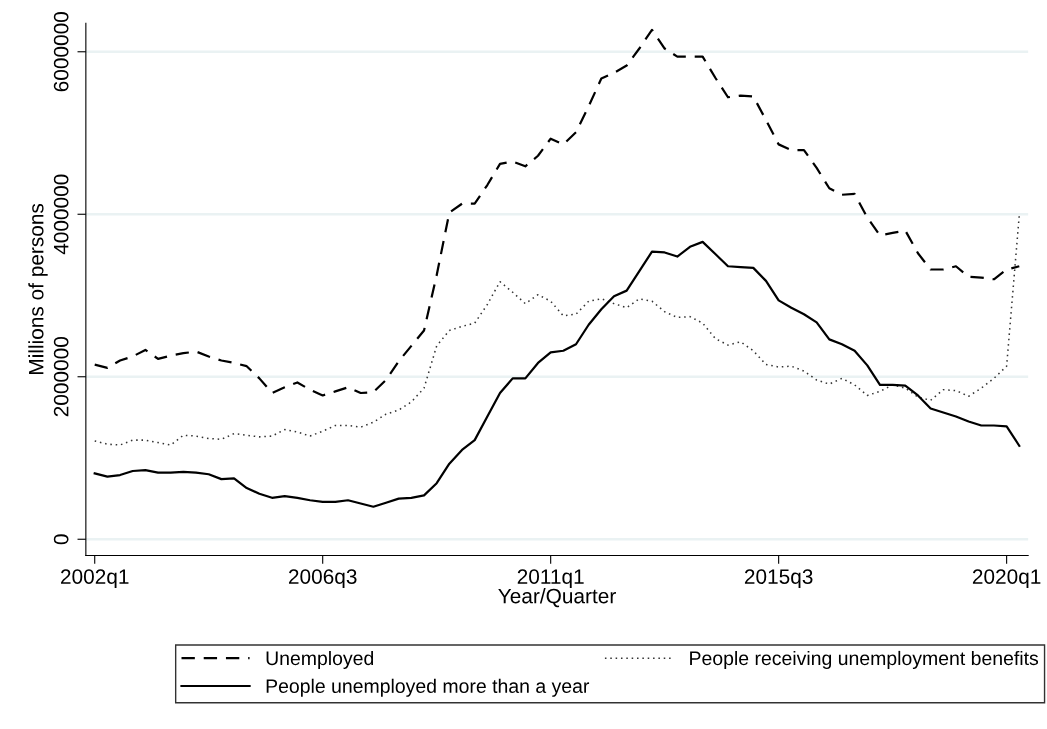 The image size is (1047, 729). Describe the element at coordinates (61, 214) in the screenshot. I see `y-tick-label: 4000000` at that location.